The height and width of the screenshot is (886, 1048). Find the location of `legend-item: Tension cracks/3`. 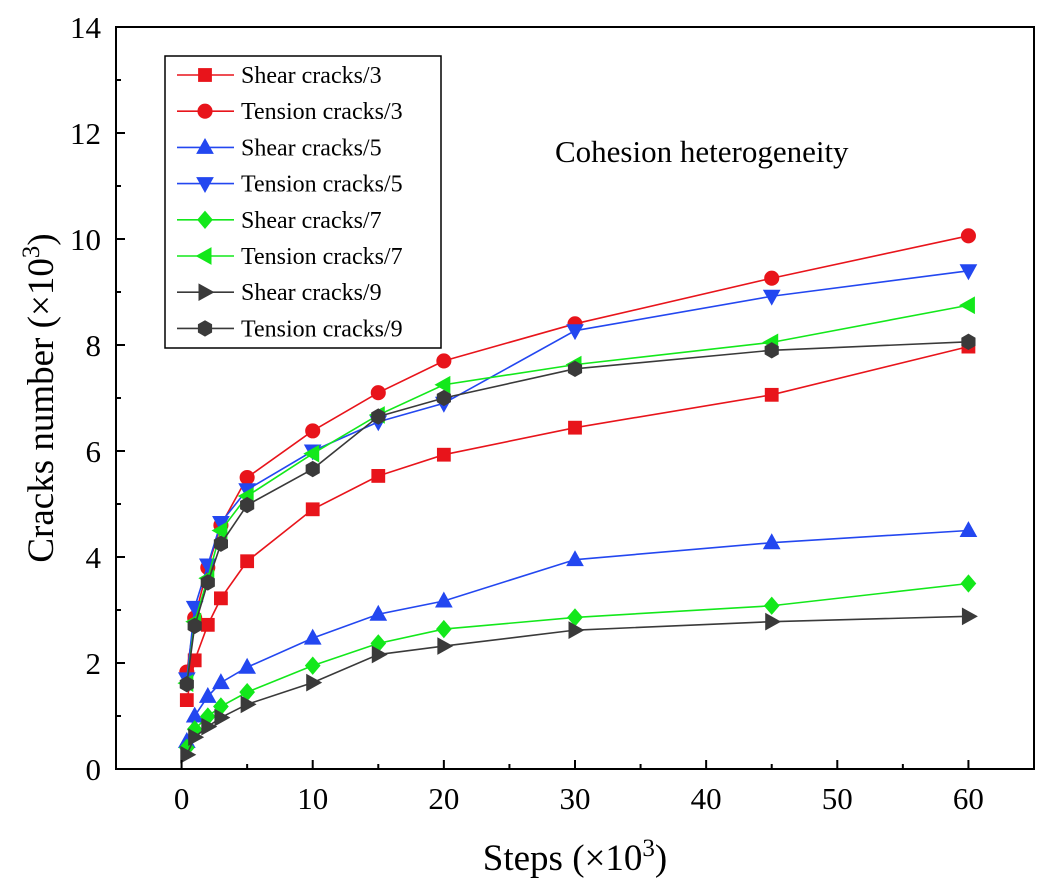

legend-item: Tension cracks/3 is located at coordinates (290, 112).